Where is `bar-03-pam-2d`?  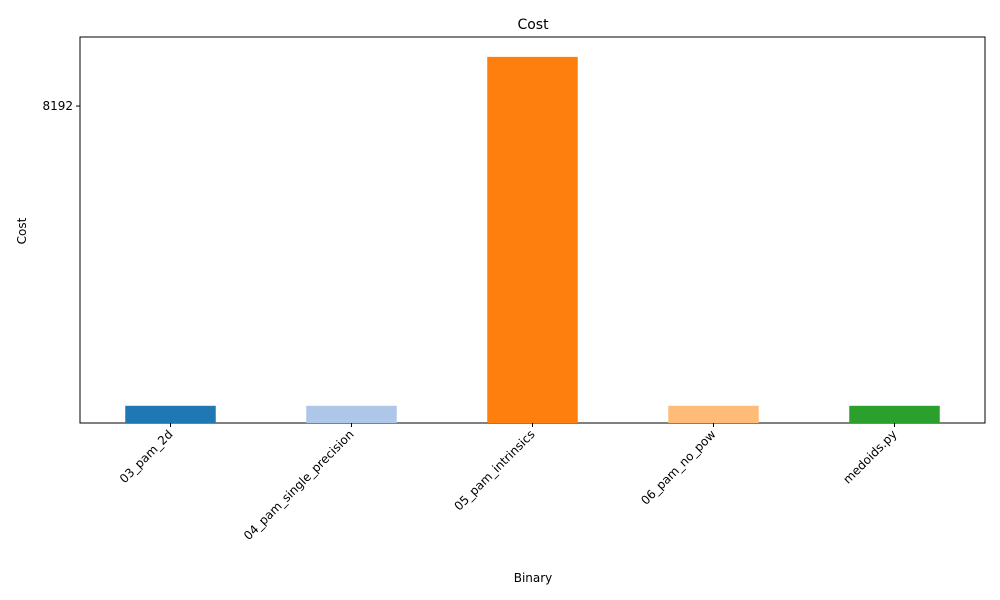
bar-03-pam-2d is located at coordinates (170, 414).